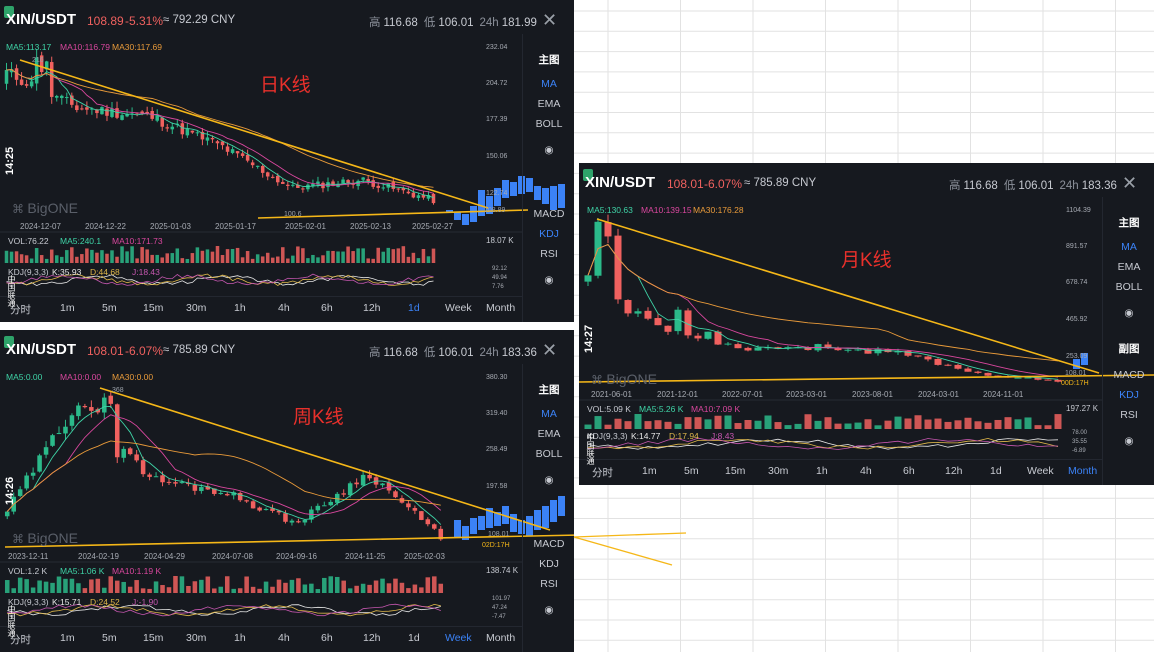  Describe the element at coordinates (41, 349) in the screenshot. I see `pair-title: XIN/USDT` at that location.